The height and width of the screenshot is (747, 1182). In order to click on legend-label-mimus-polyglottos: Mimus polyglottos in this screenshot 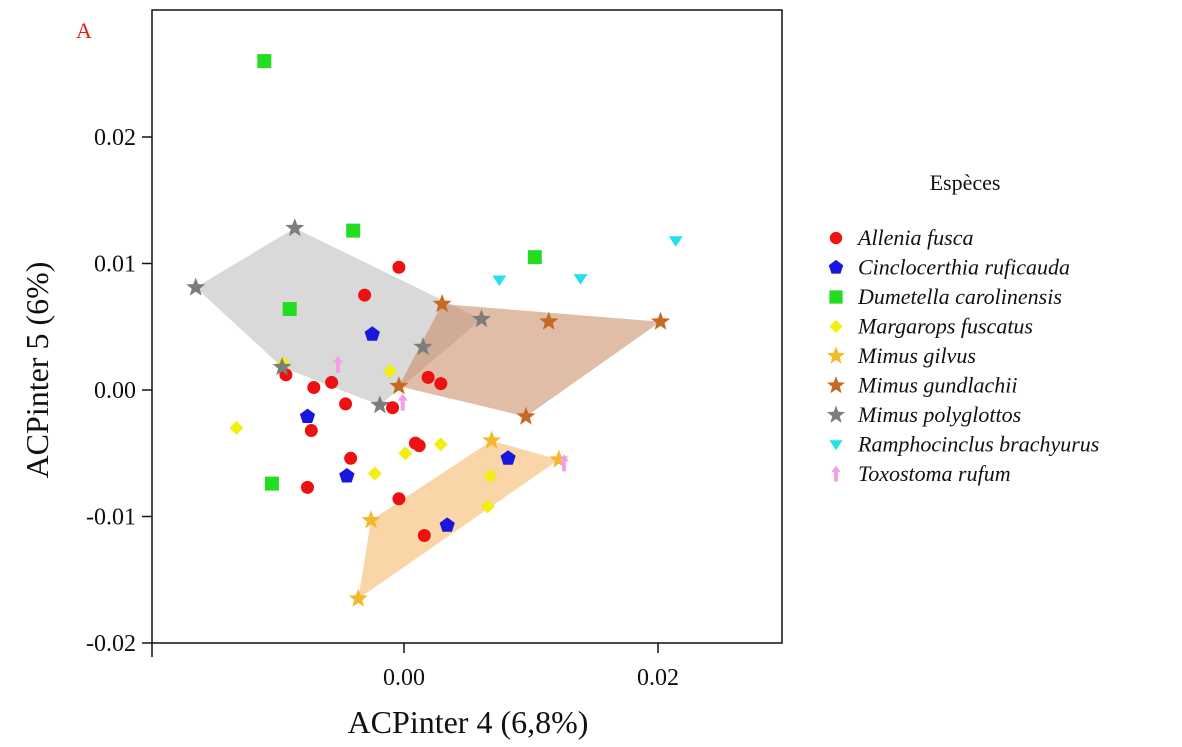, I will do `click(939, 414)`.